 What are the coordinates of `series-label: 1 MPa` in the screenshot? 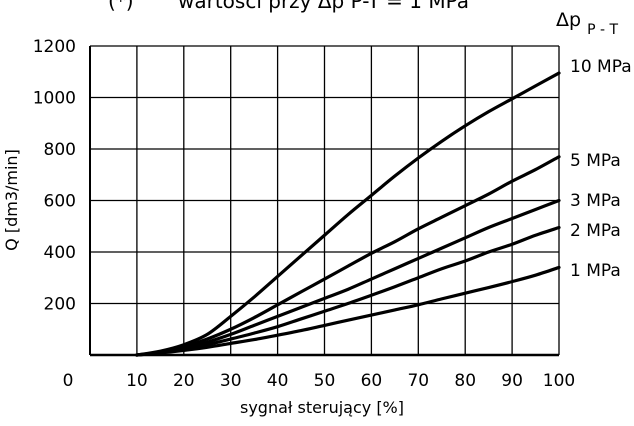 It's located at (595, 271).